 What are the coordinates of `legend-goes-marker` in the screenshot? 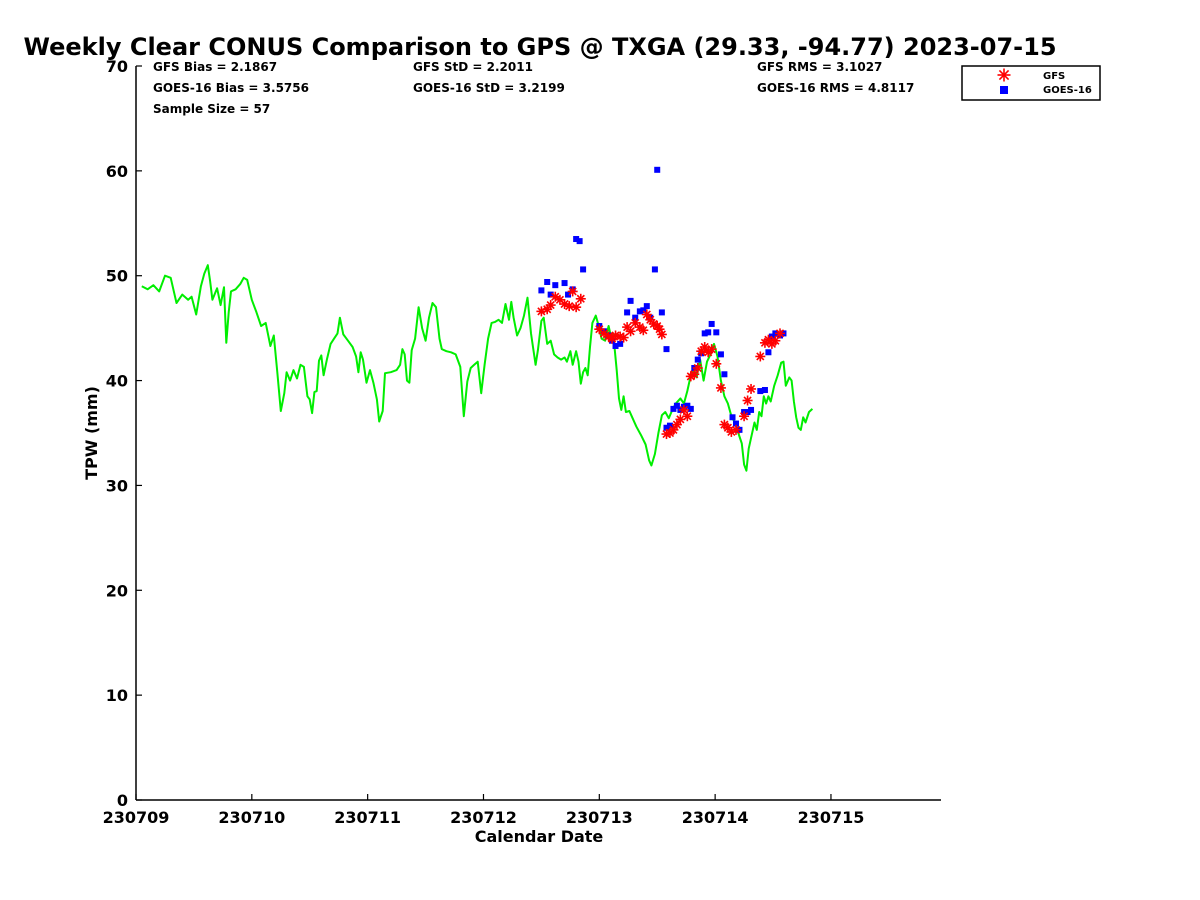 It's located at (1004, 90).